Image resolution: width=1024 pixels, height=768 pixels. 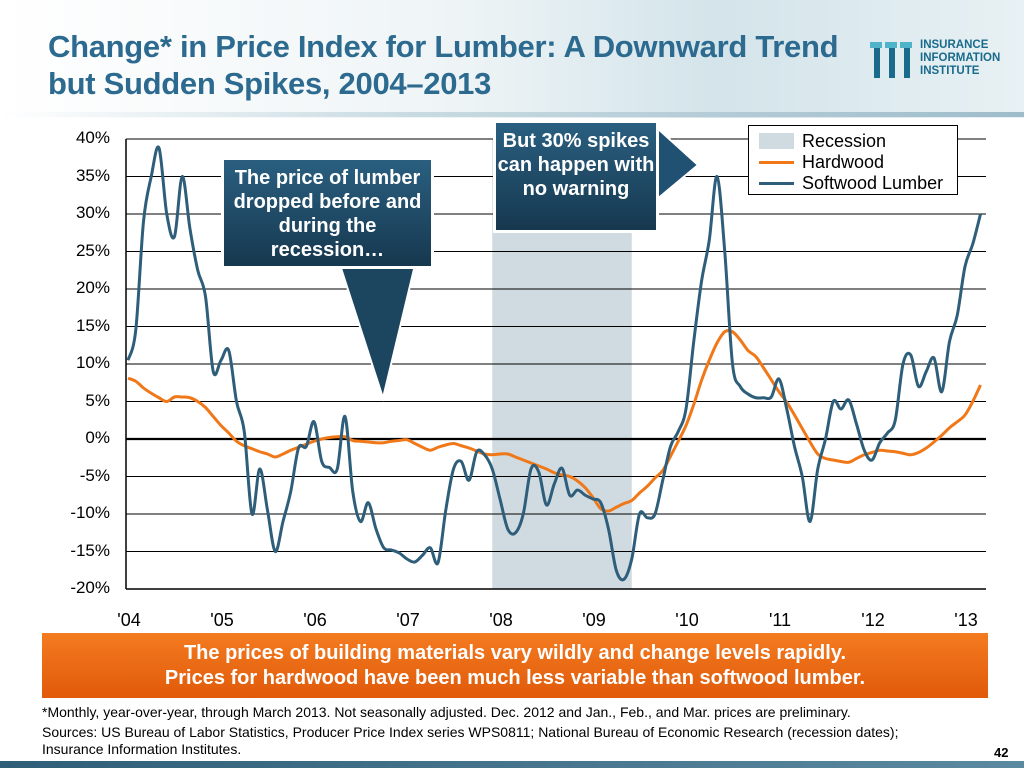 I want to click on logo-line: INSURANCE, so click(x=954, y=45).